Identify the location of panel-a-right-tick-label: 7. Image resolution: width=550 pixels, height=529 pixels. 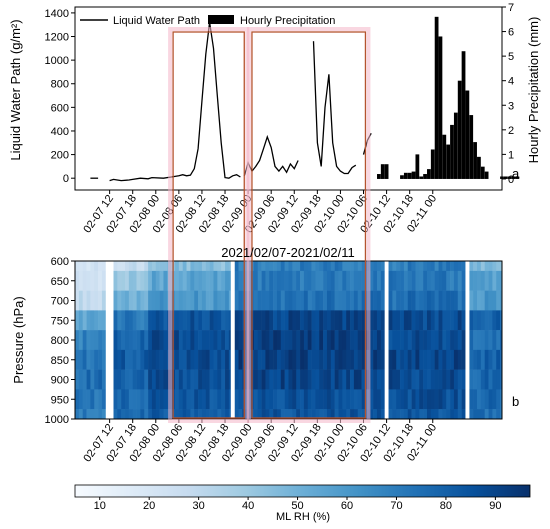
(511, 8).